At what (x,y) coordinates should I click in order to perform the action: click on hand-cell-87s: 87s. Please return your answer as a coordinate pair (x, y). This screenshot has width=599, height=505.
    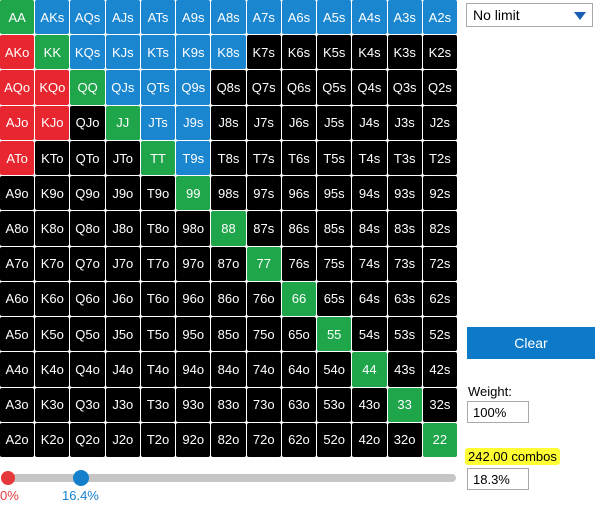
    Looking at the image, I should click on (263, 228).